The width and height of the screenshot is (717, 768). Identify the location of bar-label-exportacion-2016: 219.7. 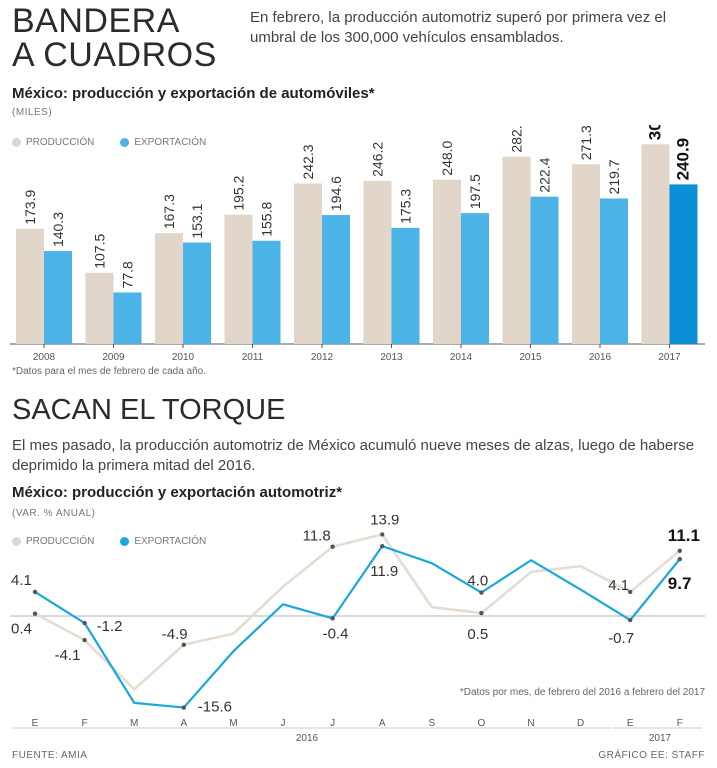
(614, 176).